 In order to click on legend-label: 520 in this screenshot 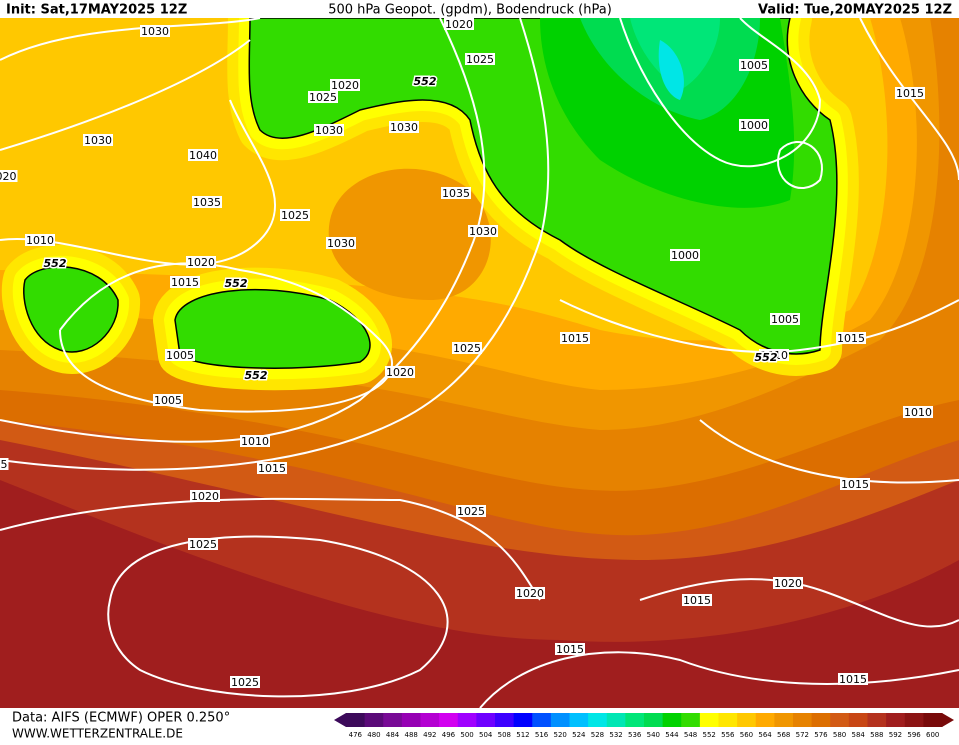, I will do `click(560, 735)`.